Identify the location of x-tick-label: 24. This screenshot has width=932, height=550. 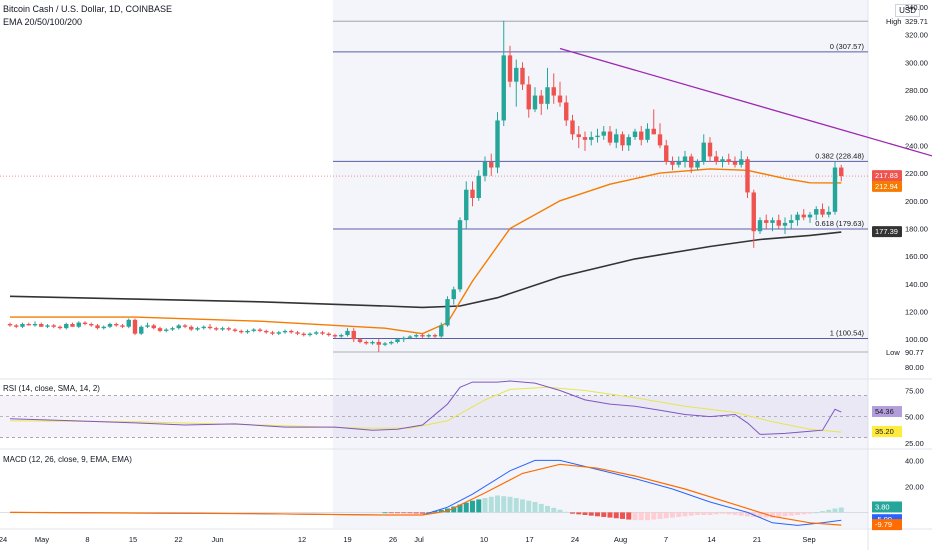
(3, 539).